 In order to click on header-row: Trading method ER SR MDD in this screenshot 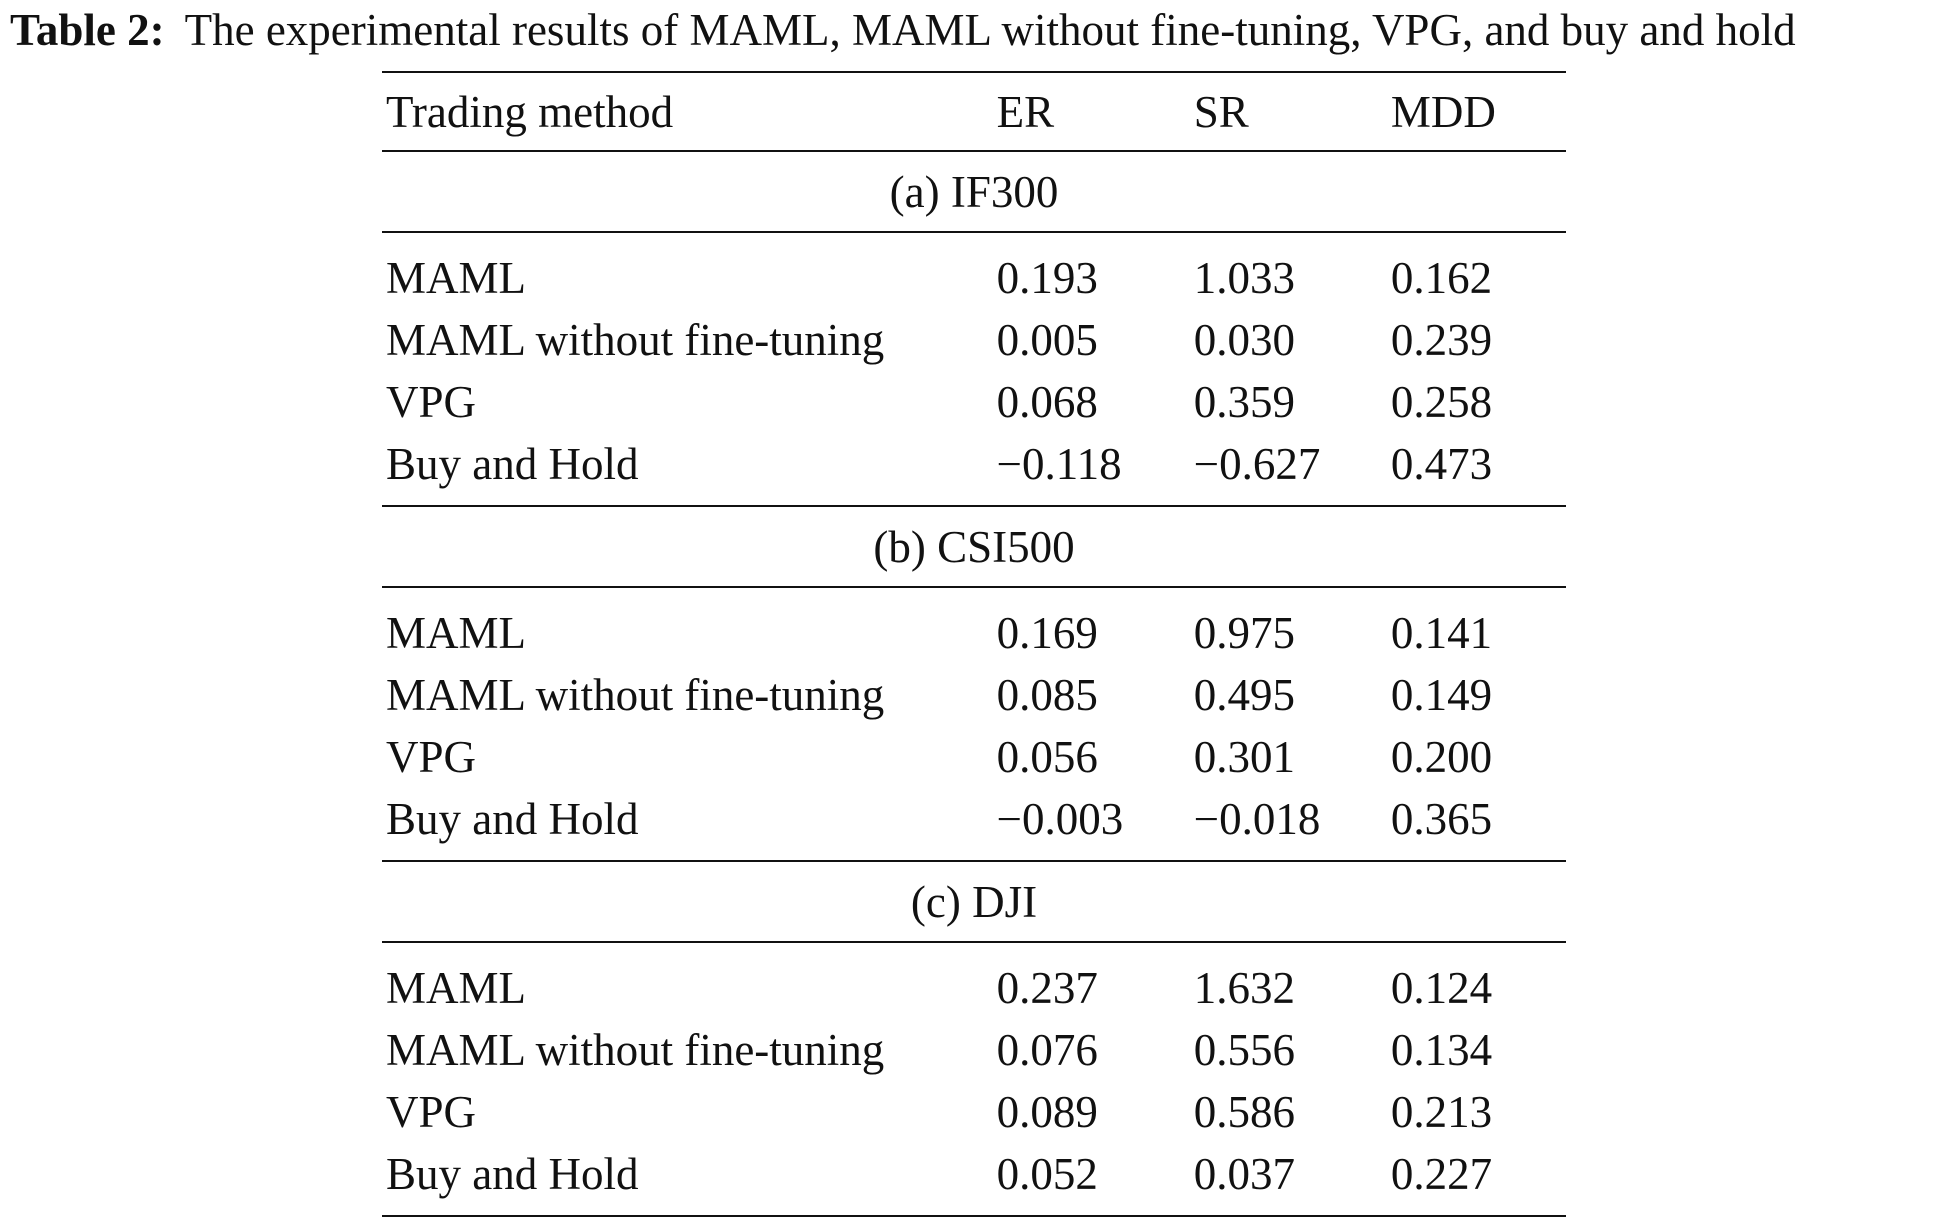, I will do `click(974, 111)`.